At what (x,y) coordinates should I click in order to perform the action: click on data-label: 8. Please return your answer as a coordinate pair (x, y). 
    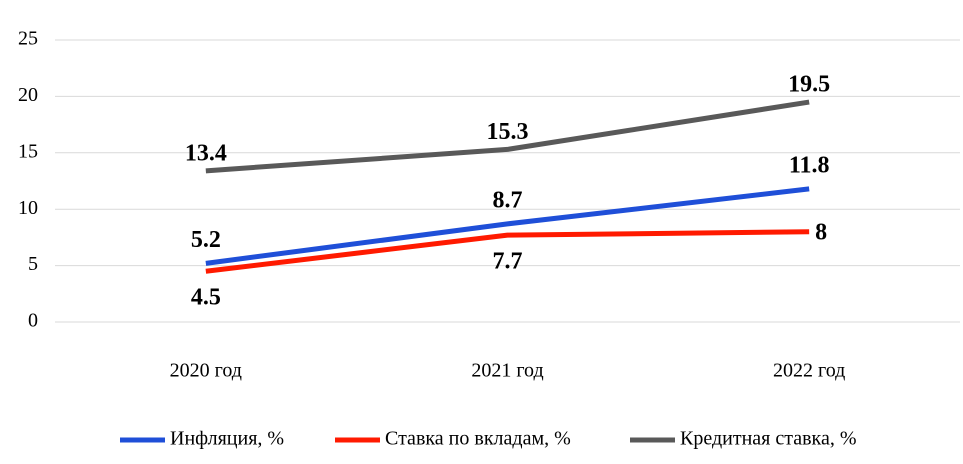
    Looking at the image, I should click on (821, 232).